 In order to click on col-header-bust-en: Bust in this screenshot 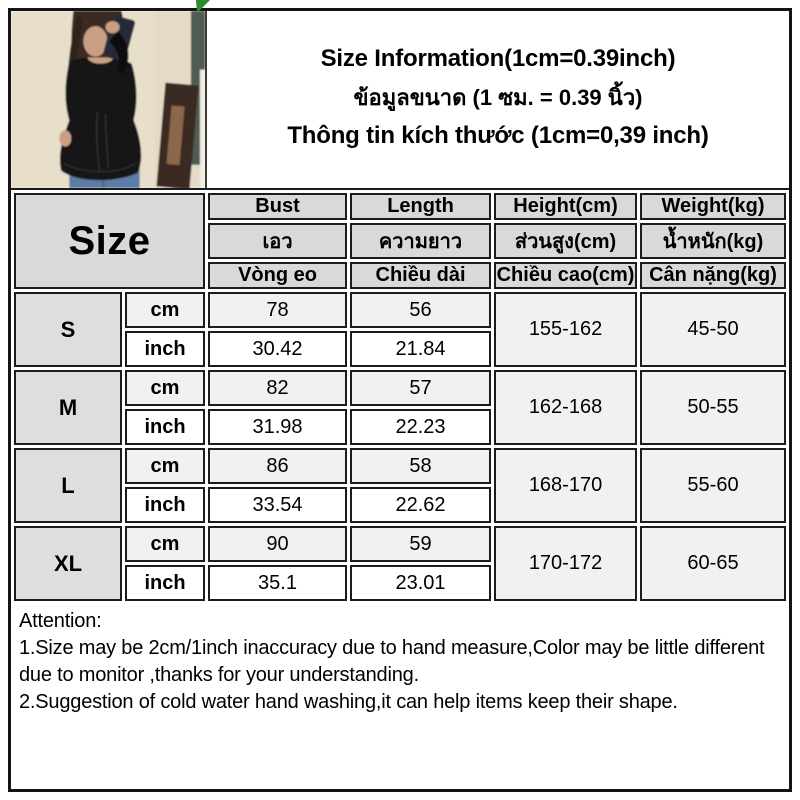, I will do `click(278, 206)`.